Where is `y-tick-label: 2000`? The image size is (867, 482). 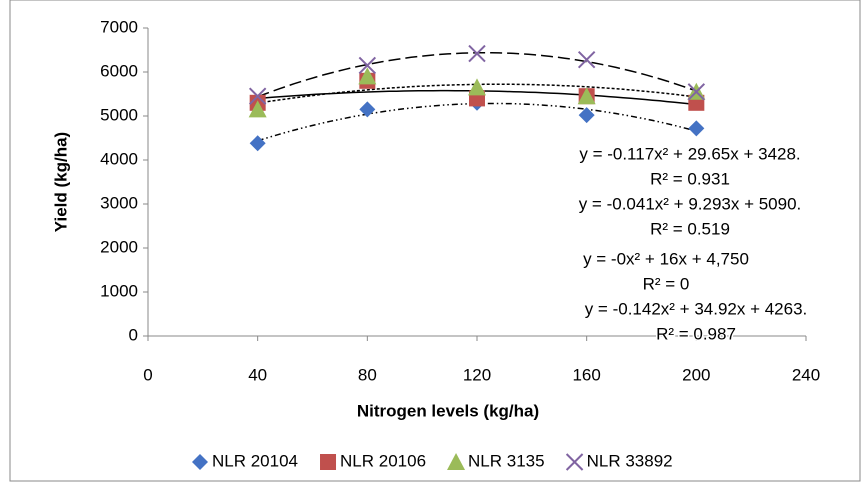 y-tick-label: 2000 is located at coordinates (119, 246).